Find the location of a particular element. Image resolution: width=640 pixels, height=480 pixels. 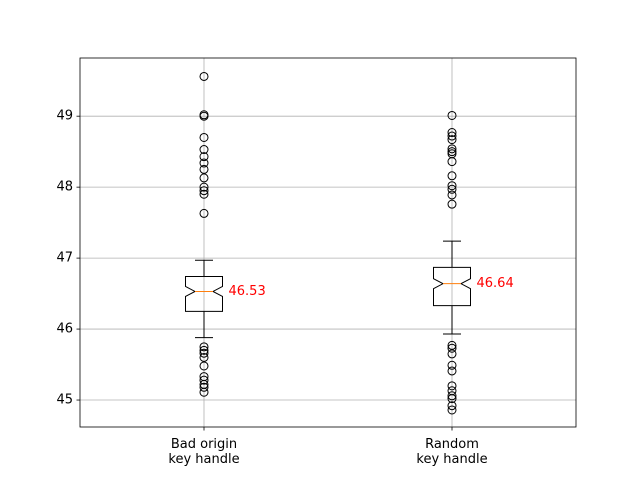

x-tick-label: Bad origin is located at coordinates (204, 444).